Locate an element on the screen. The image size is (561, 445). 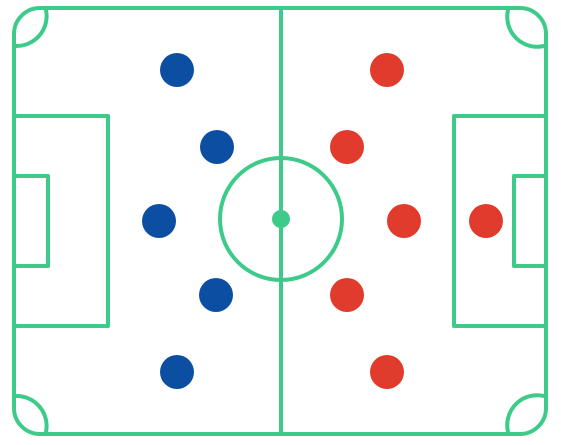
team-left-players is located at coordinates (188, 221).